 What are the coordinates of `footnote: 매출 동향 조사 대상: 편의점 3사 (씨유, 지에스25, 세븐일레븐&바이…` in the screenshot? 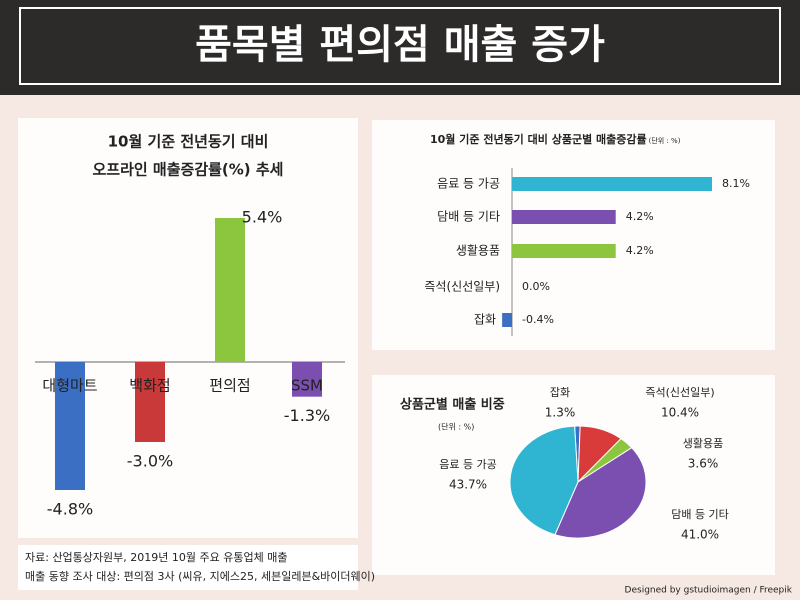 It's located at (200, 576).